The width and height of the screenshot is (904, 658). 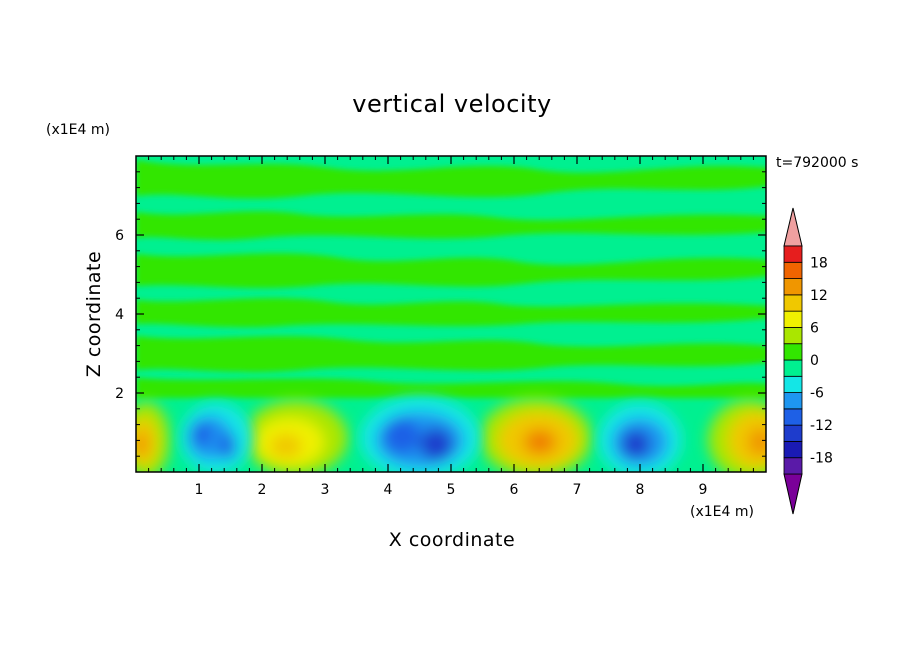 I want to click on downdraft-cell-2-core-b, so click(x=436, y=444).